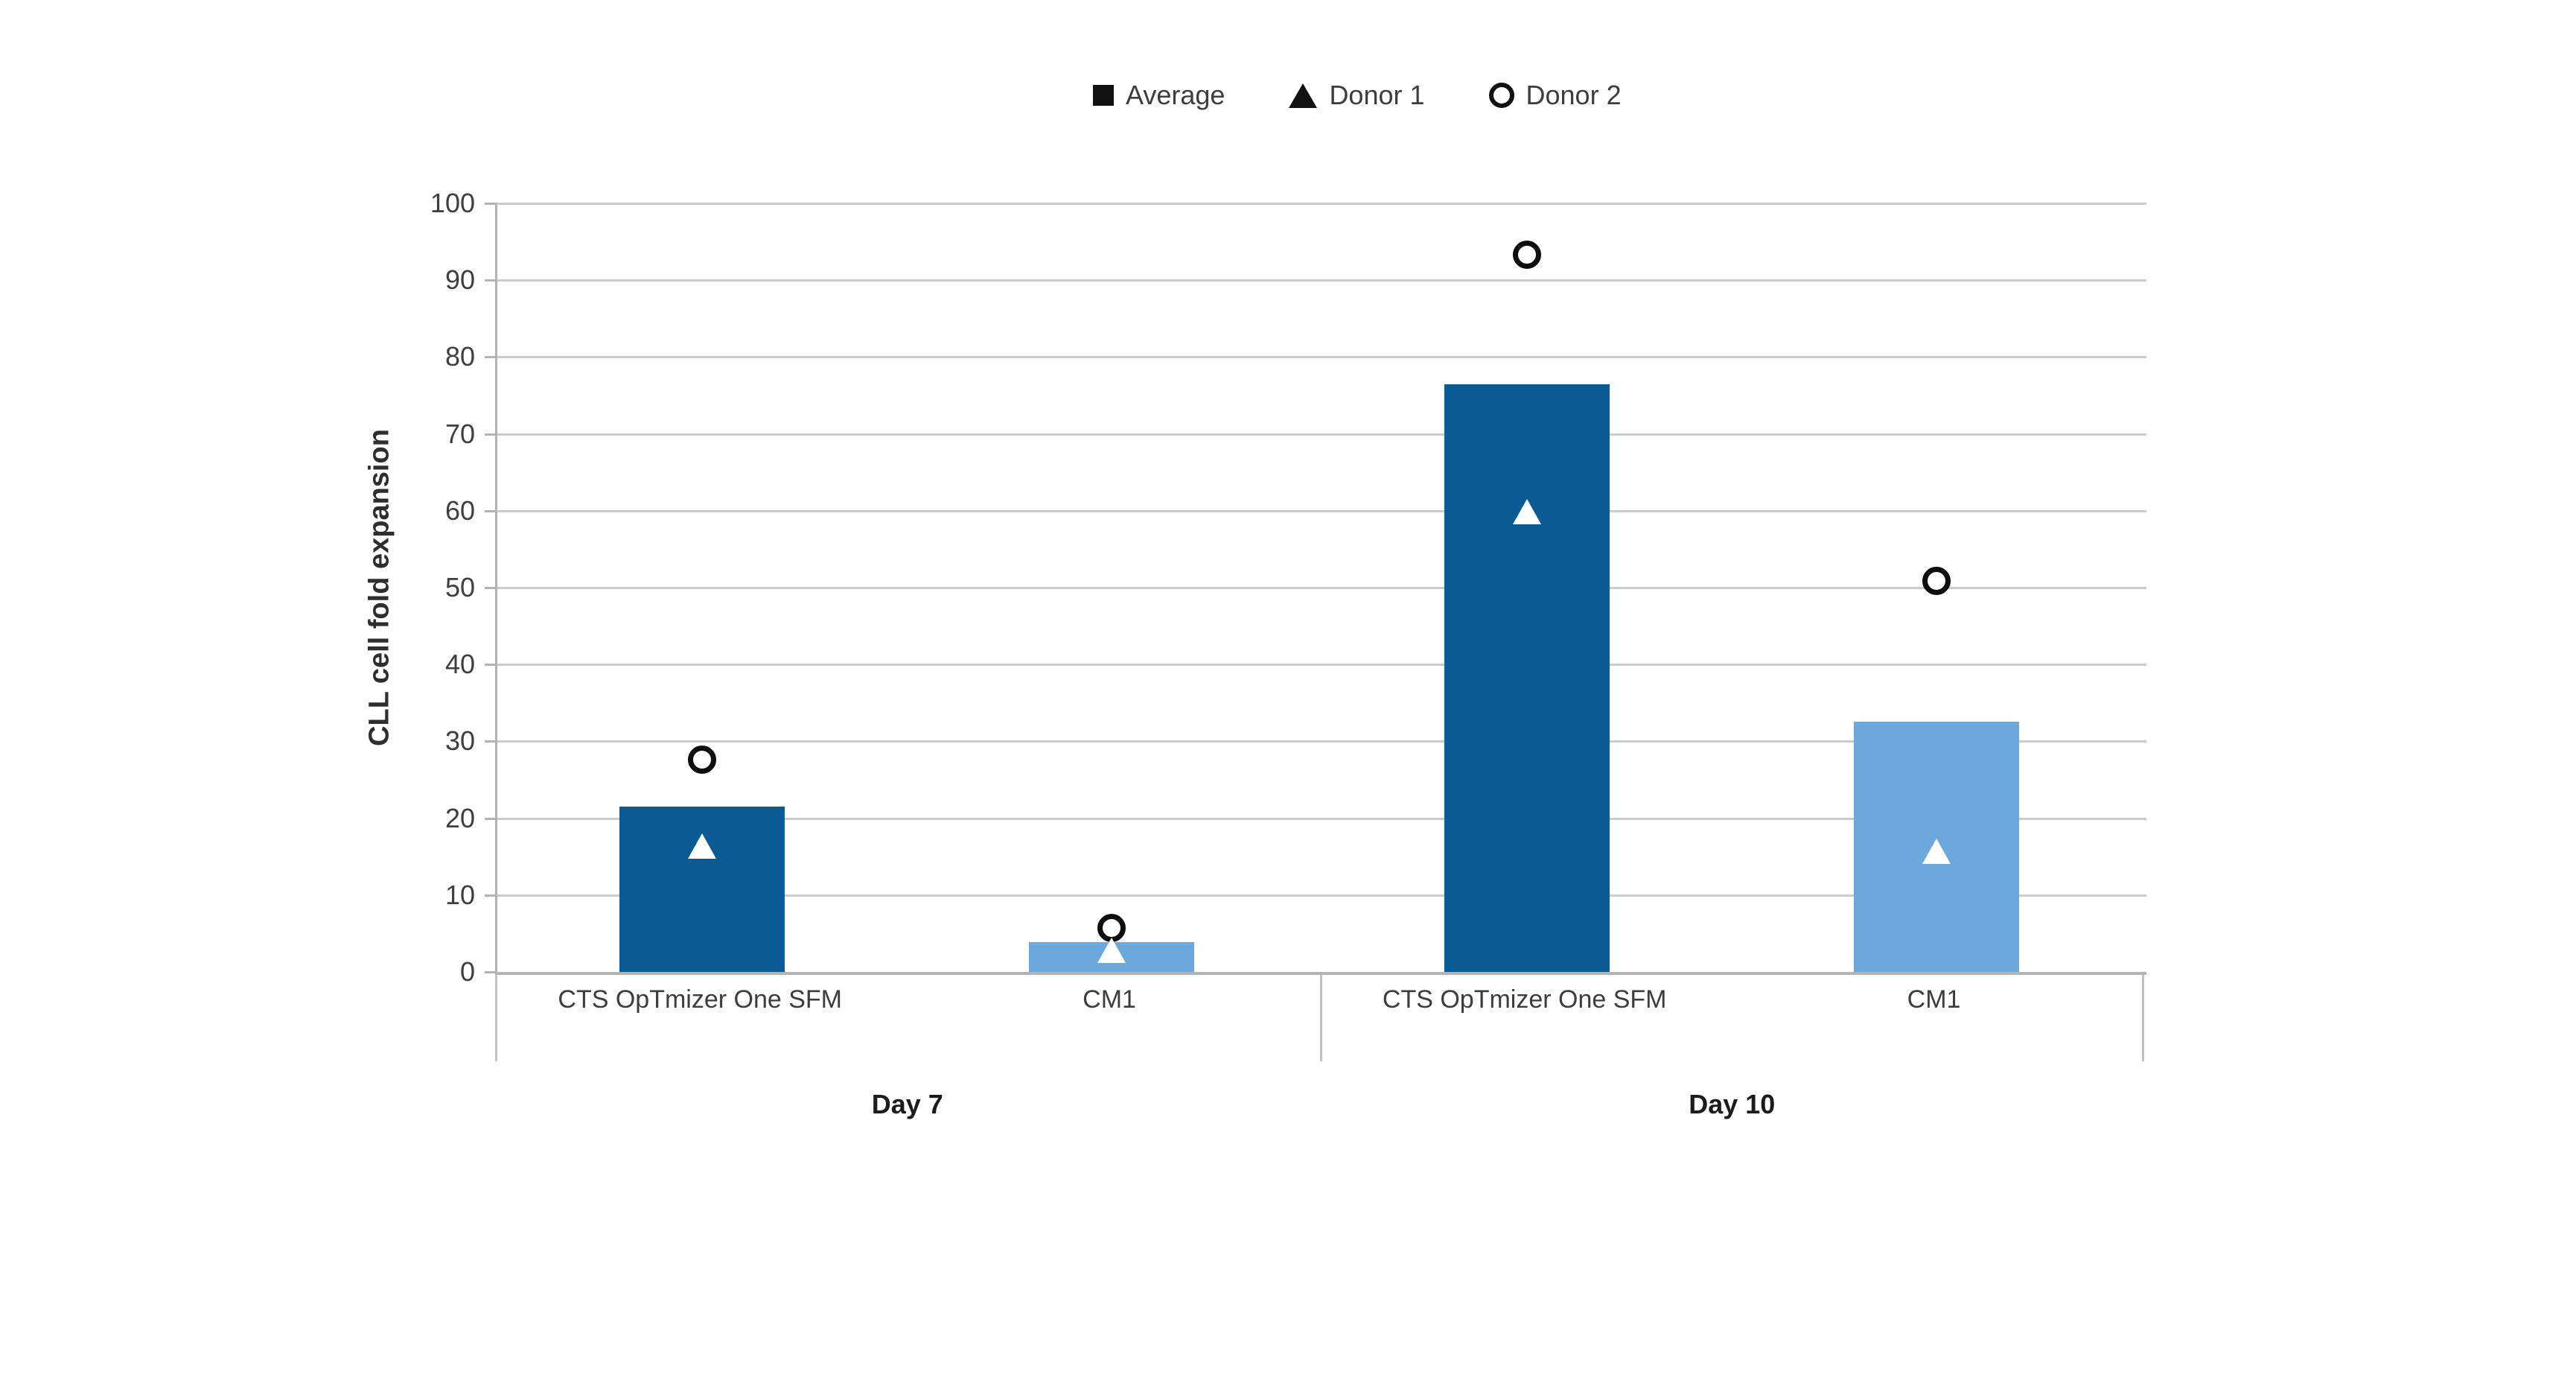  Describe the element at coordinates (459, 433) in the screenshot. I see `y-tick-label-70: 70` at that location.